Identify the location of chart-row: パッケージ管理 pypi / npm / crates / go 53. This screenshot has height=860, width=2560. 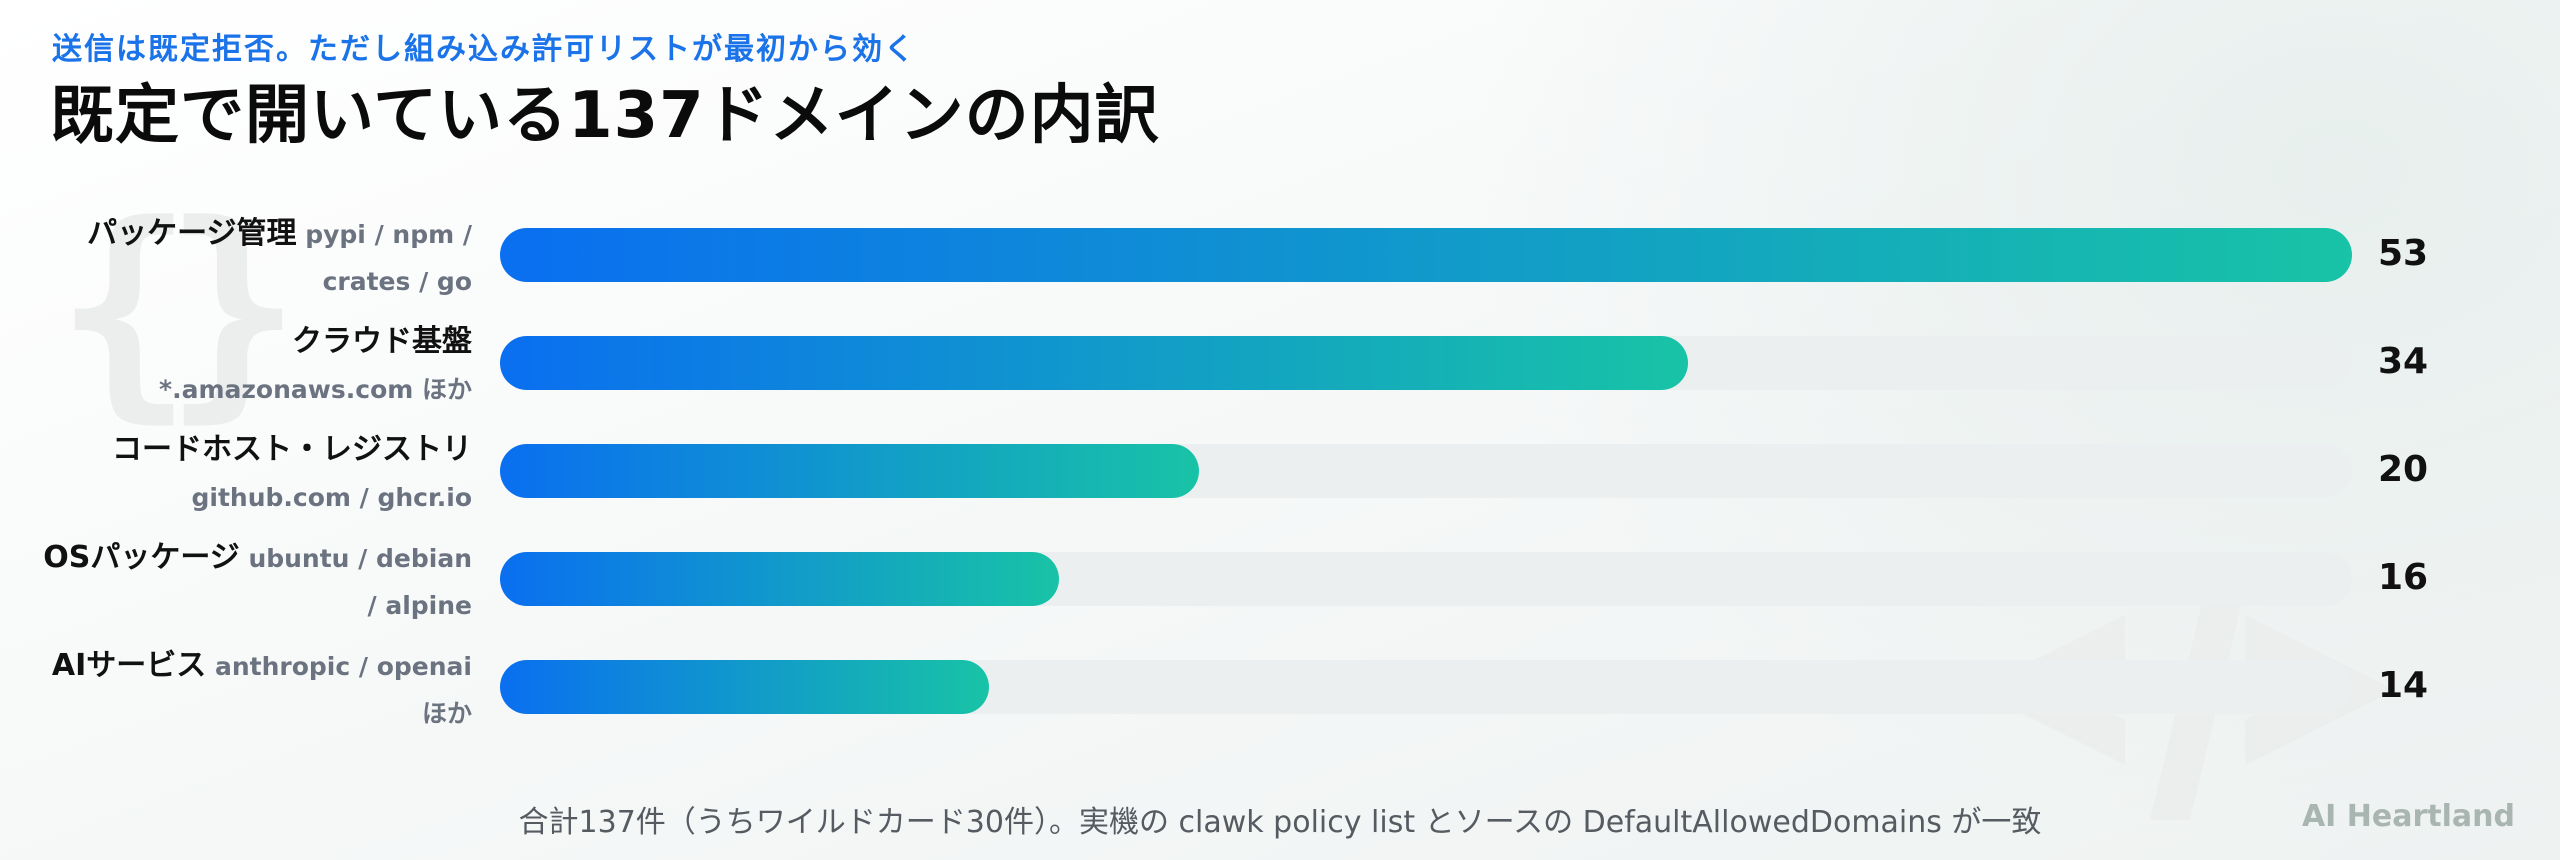
(1280, 266).